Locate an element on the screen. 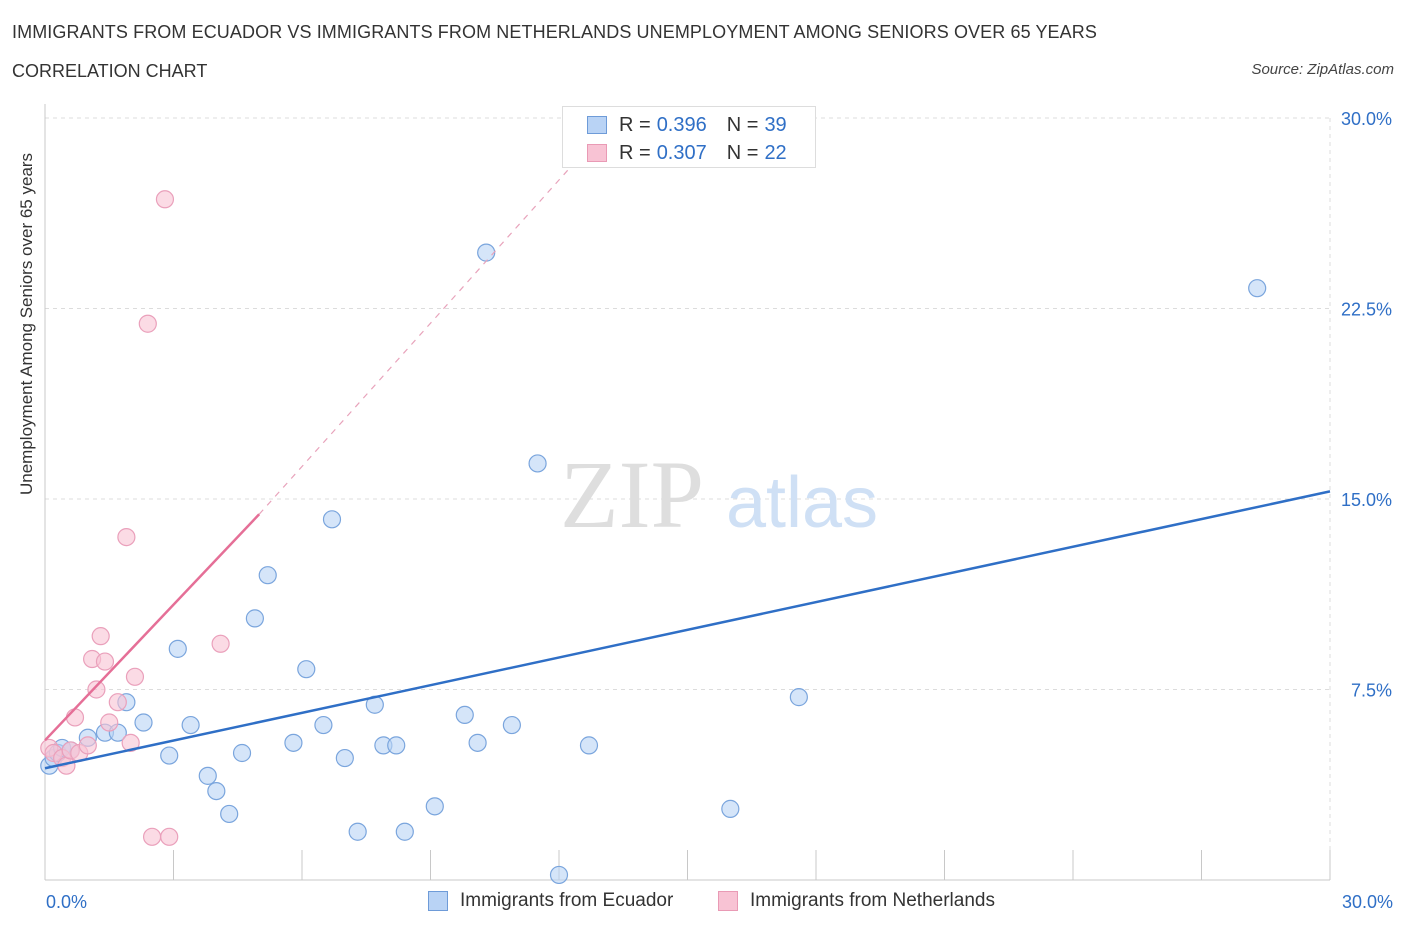 This screenshot has height=930, width=1406. stats-legend: R = 0.396 N = 39 R = 0.307 N = 22 is located at coordinates (689, 137).